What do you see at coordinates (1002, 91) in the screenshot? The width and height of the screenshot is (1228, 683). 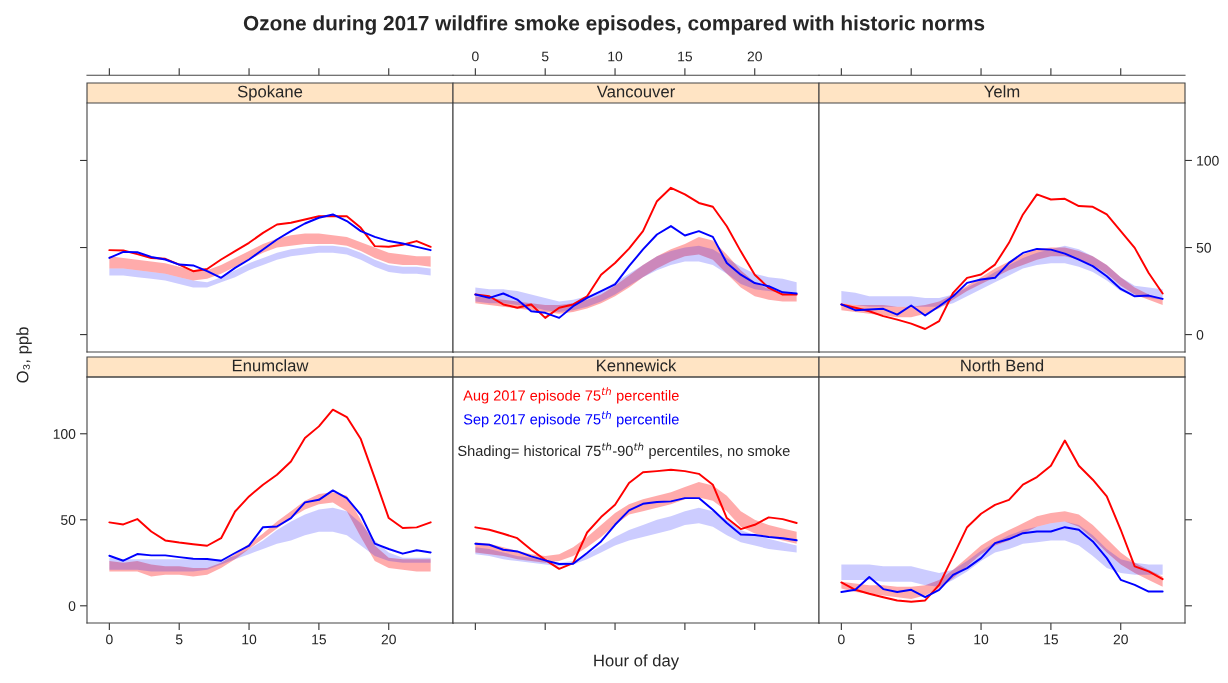 I see `chart-subtitle: Yelm` at bounding box center [1002, 91].